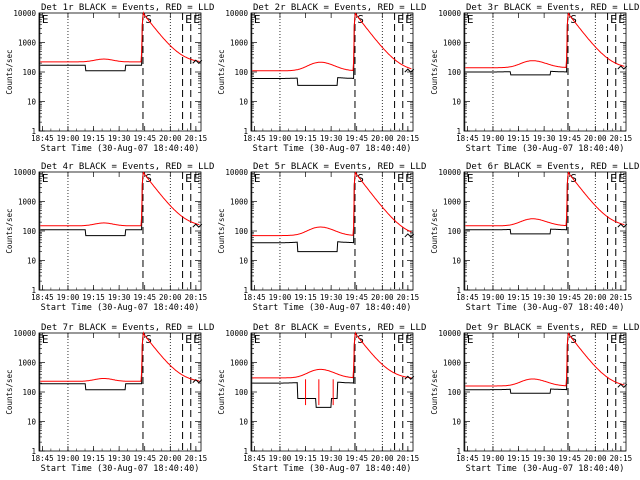 Image resolution: width=640 pixels, height=480 pixels. What do you see at coordinates (339, 328) in the screenshot?
I see `chart-title: Det 8r BLACK = Events, RED = LLD` at bounding box center [339, 328].